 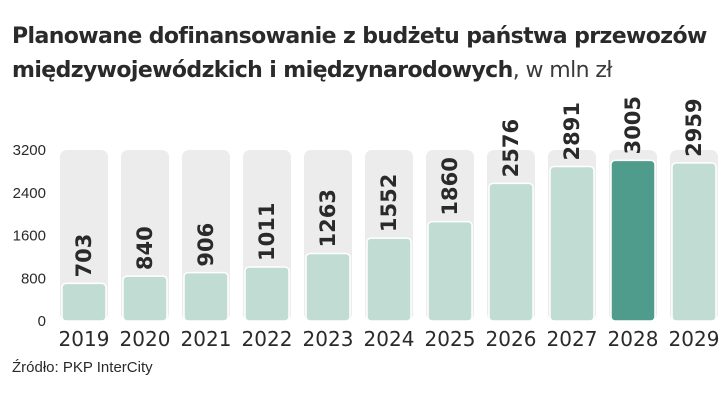 I want to click on x-tick-label: 2024, so click(x=389, y=339).